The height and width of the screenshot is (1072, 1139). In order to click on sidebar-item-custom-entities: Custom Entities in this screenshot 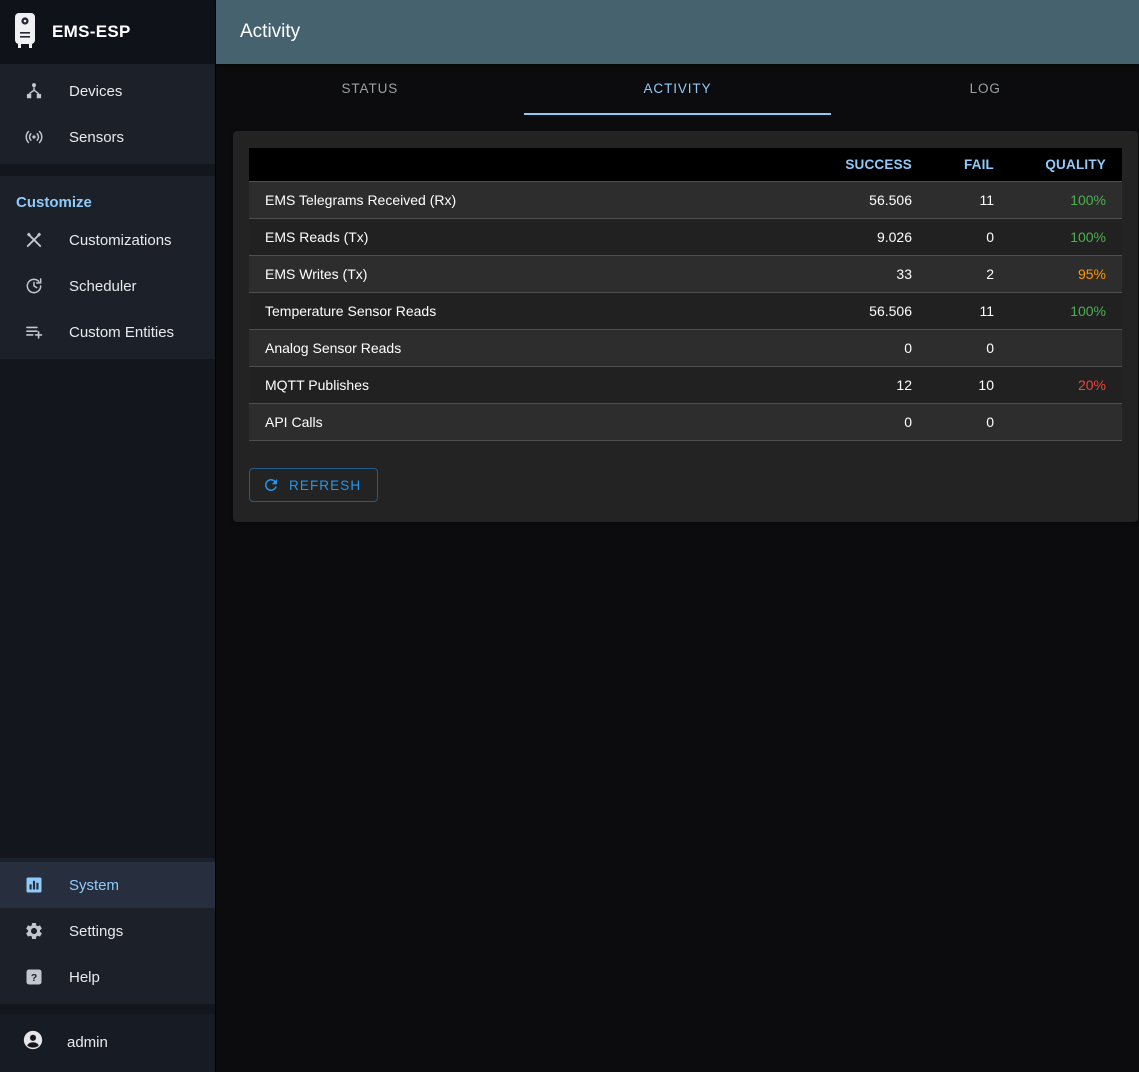, I will do `click(107, 332)`.